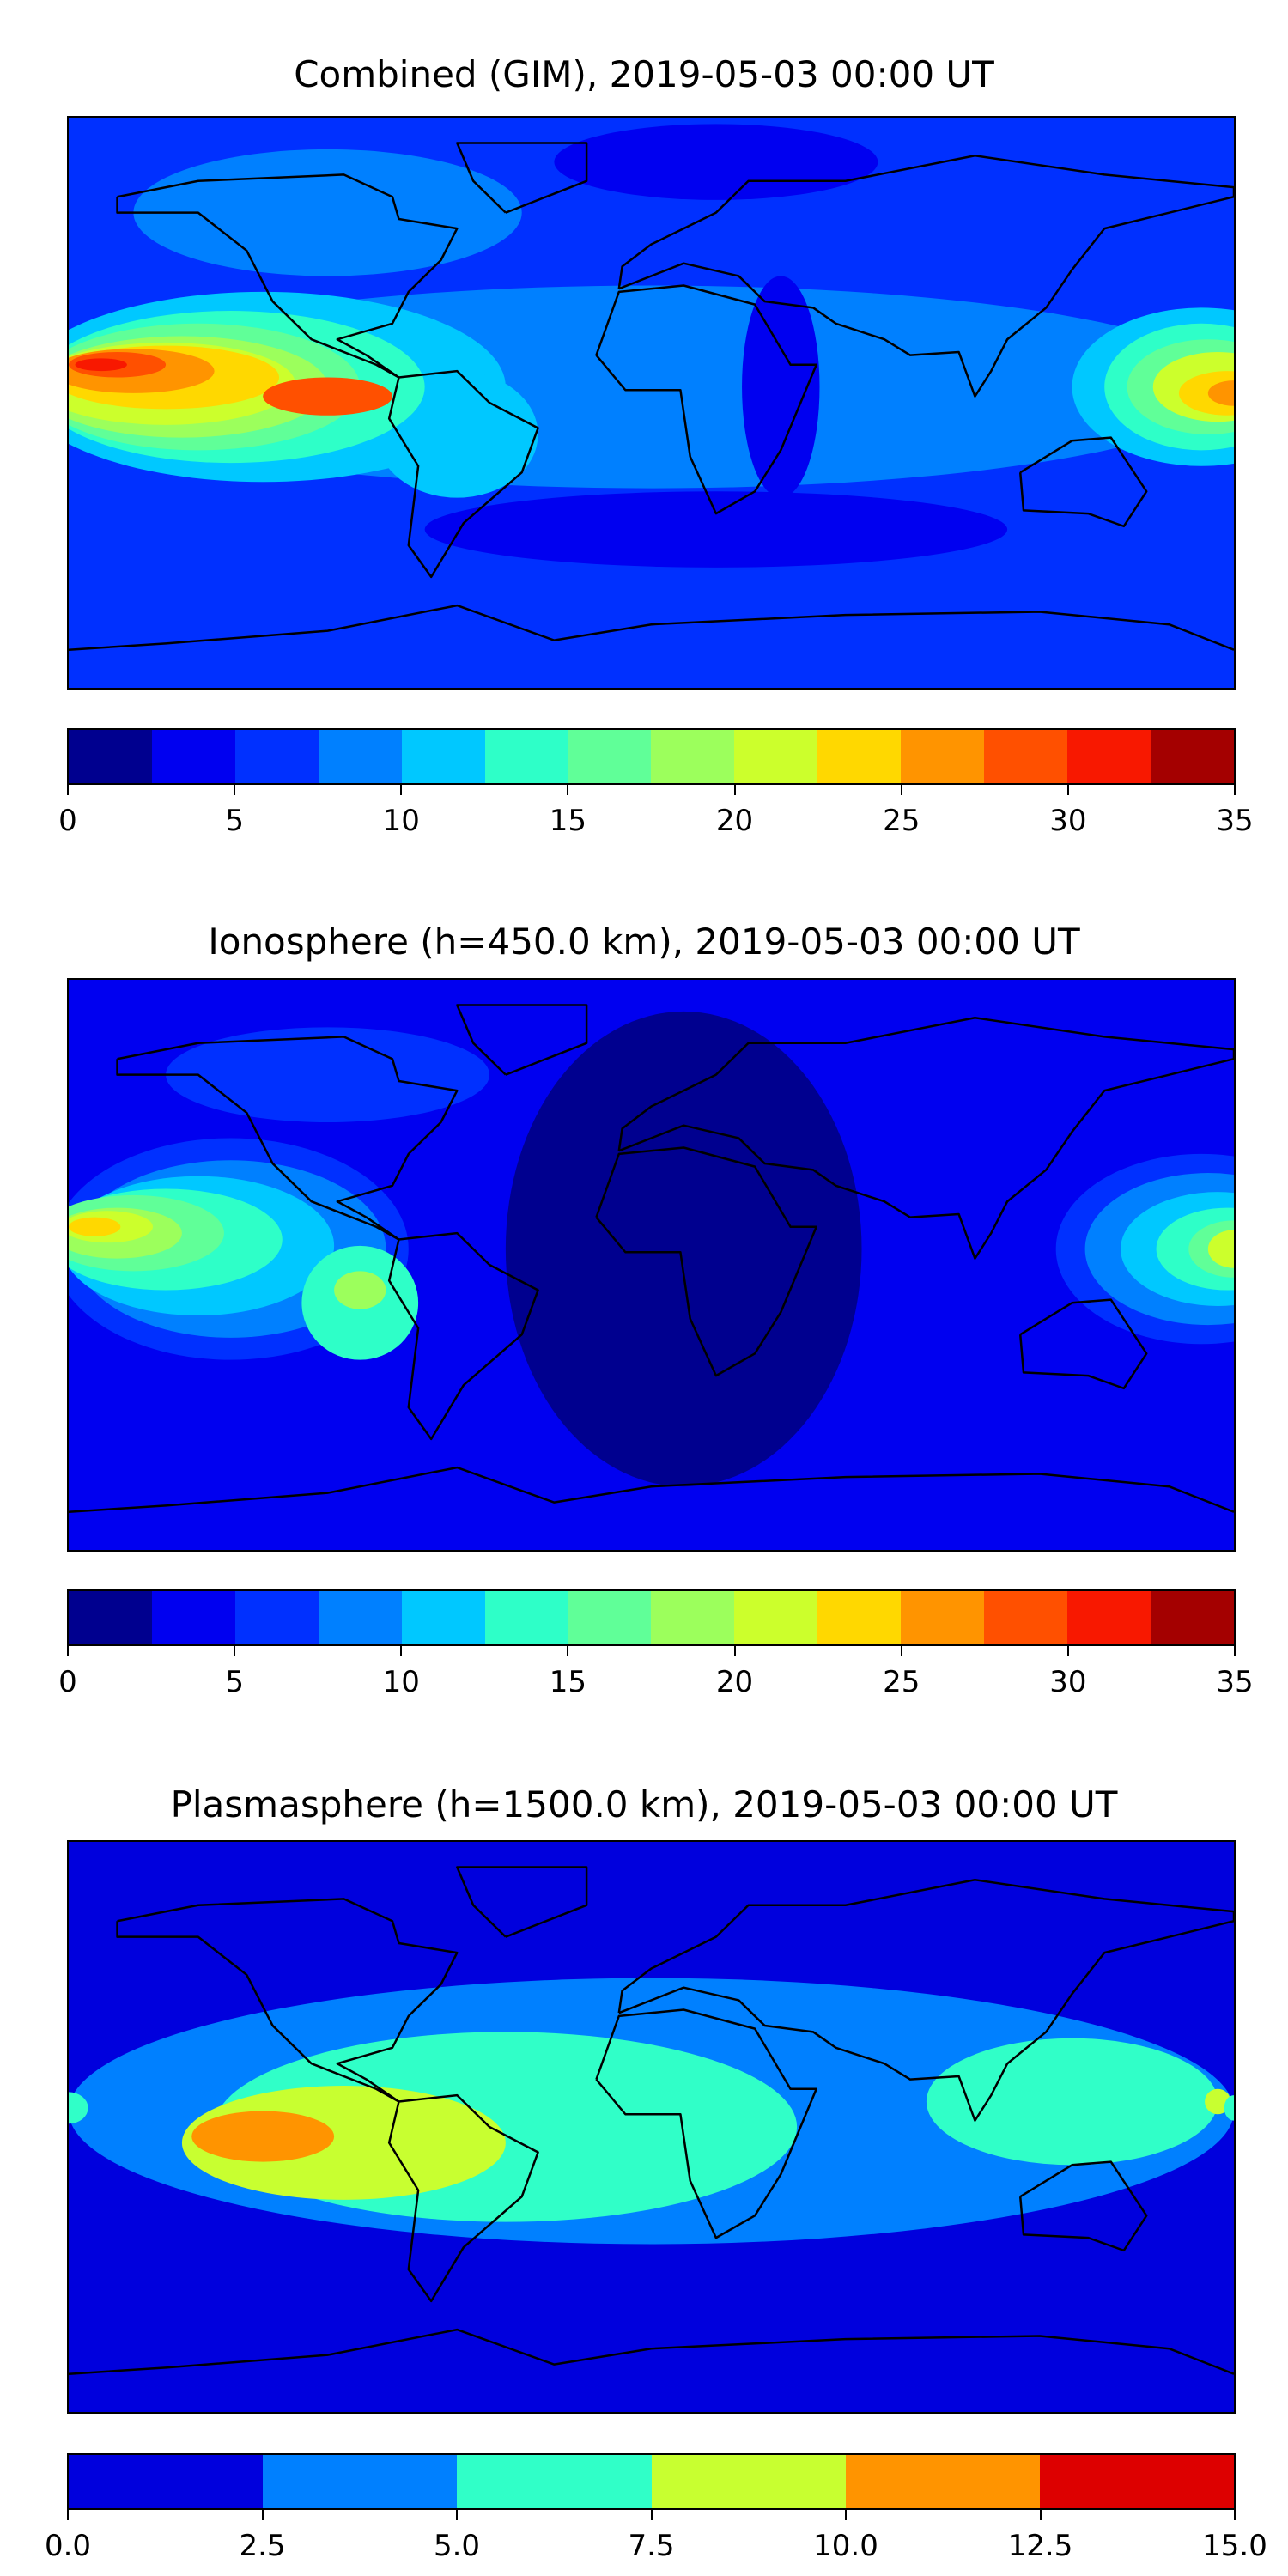 The height and width of the screenshot is (2576, 1288). I want to click on colorbar-tick-label: 30, so click(1068, 821).